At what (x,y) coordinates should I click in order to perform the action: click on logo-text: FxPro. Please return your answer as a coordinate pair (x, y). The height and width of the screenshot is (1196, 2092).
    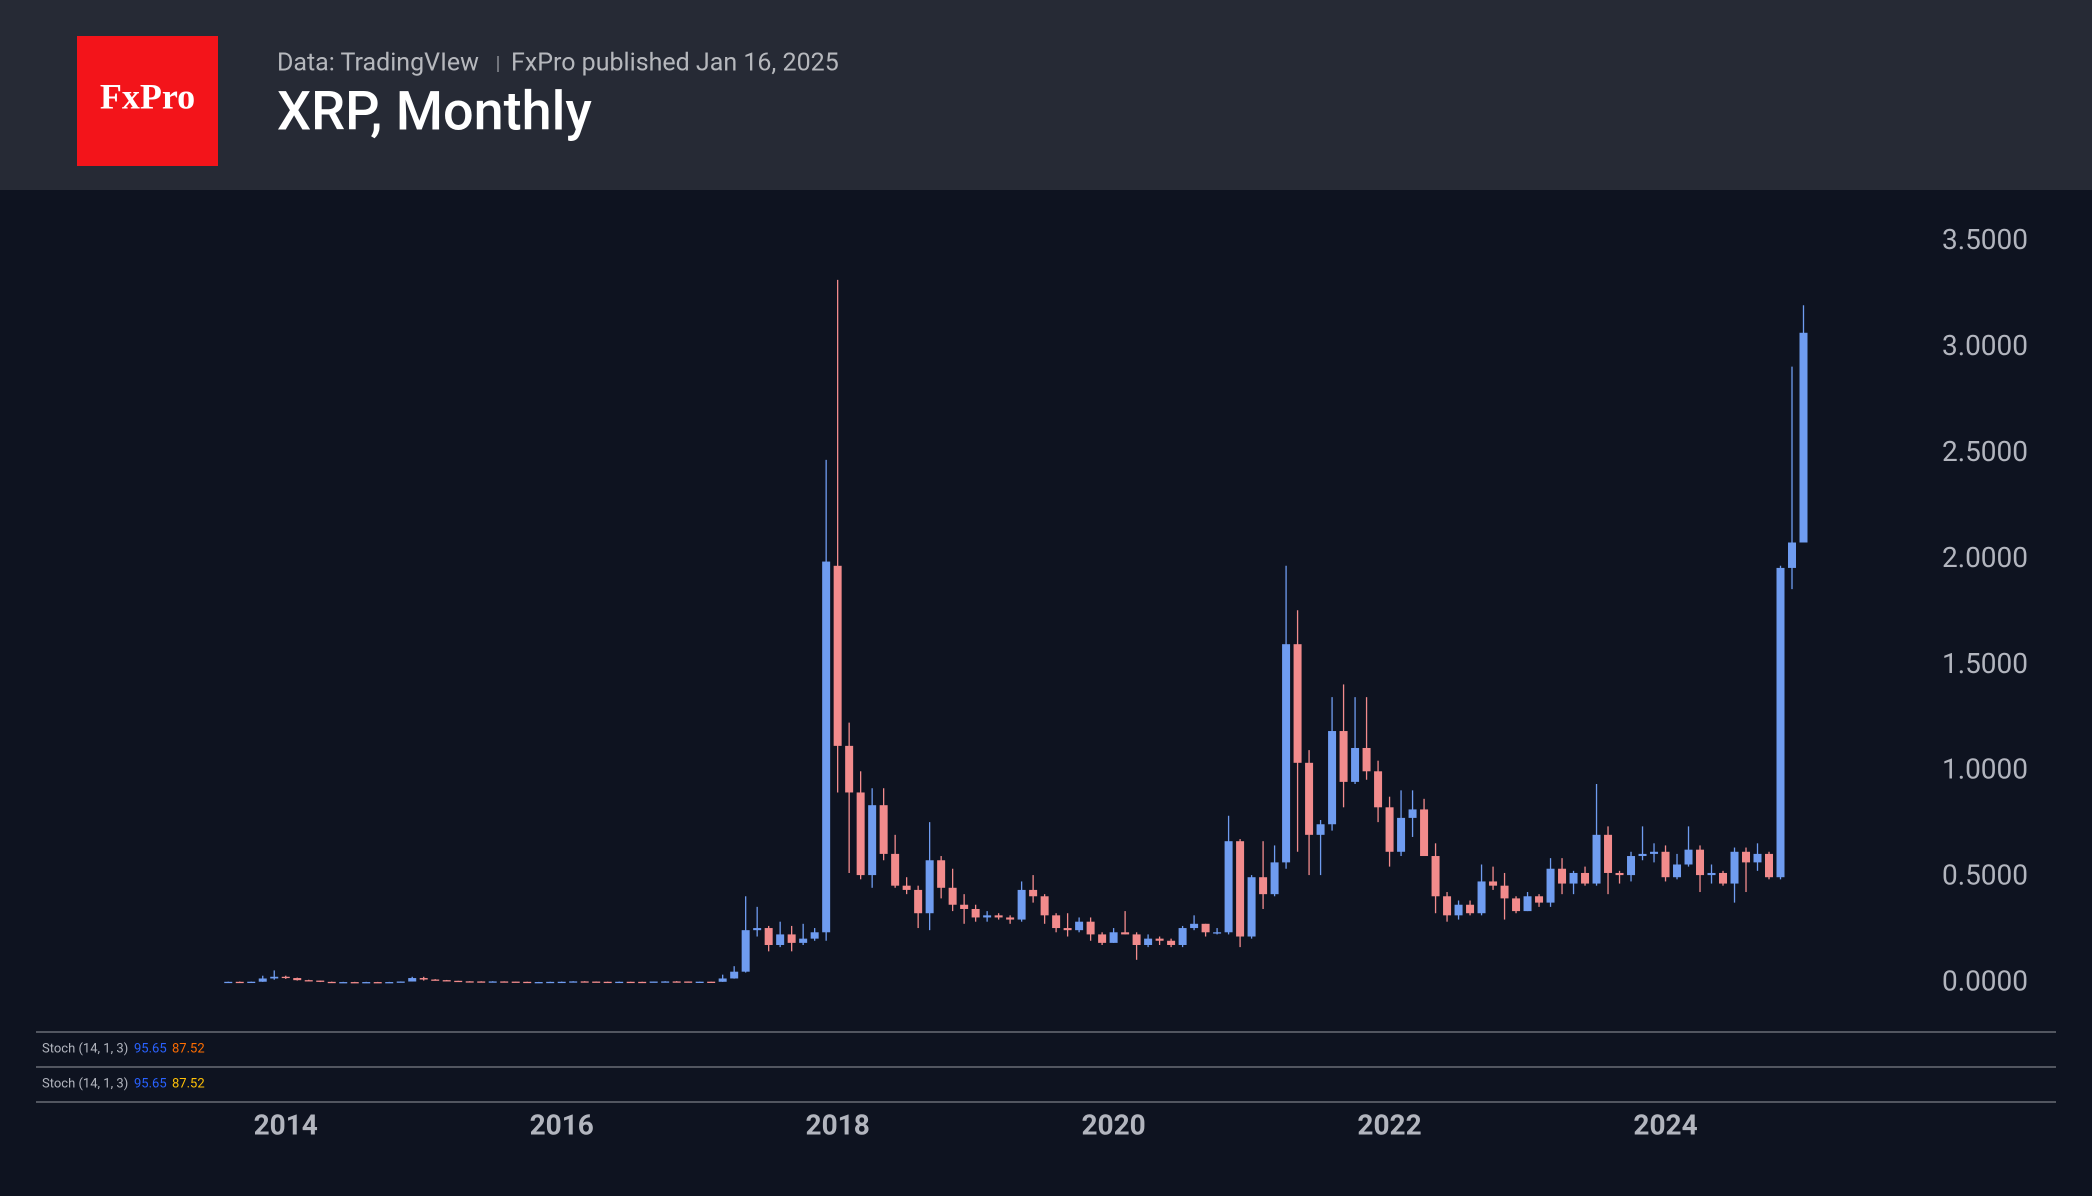
    Looking at the image, I should click on (147, 96).